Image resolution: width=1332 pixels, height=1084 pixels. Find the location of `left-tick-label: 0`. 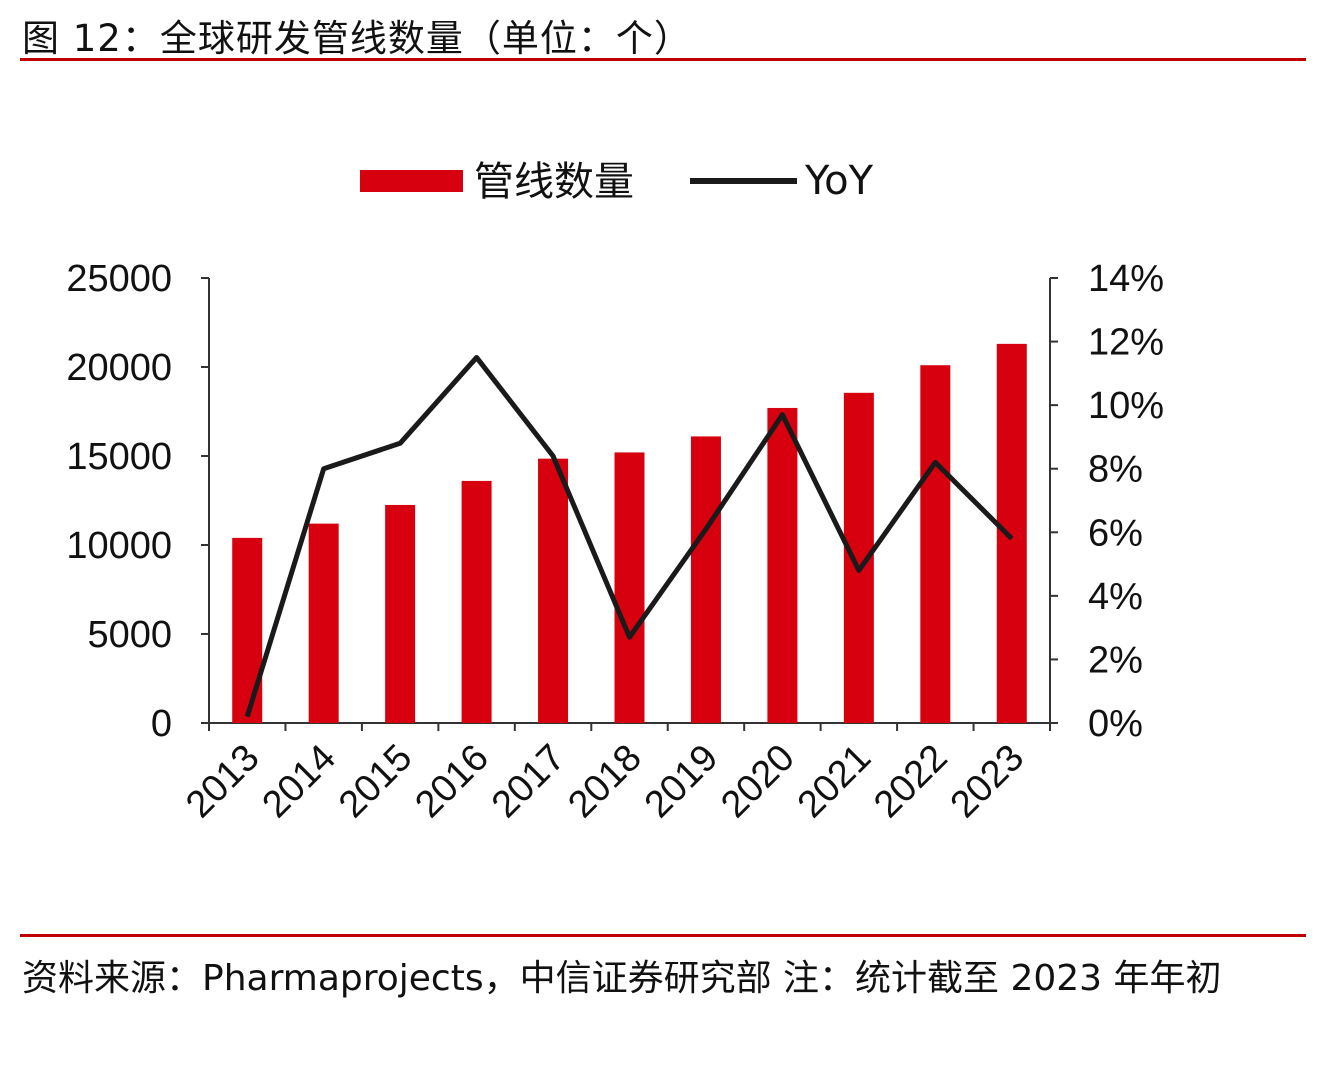

left-tick-label: 0 is located at coordinates (161, 724).